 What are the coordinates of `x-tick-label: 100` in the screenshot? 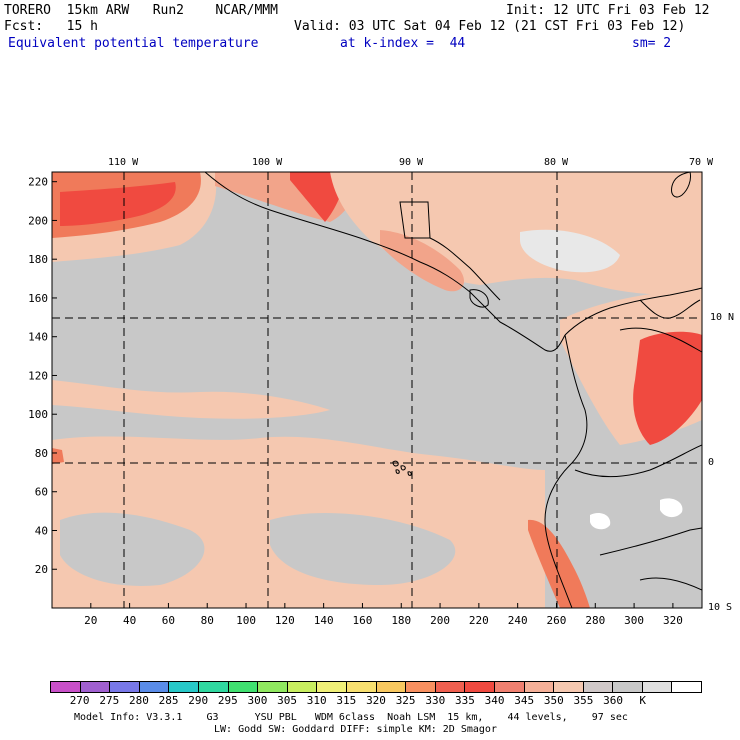 It's located at (246, 620).